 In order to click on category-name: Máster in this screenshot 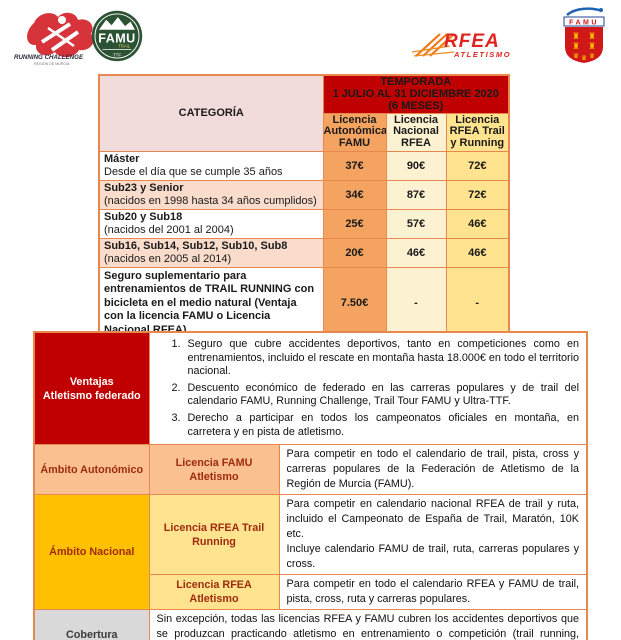, I will do `click(122, 158)`.